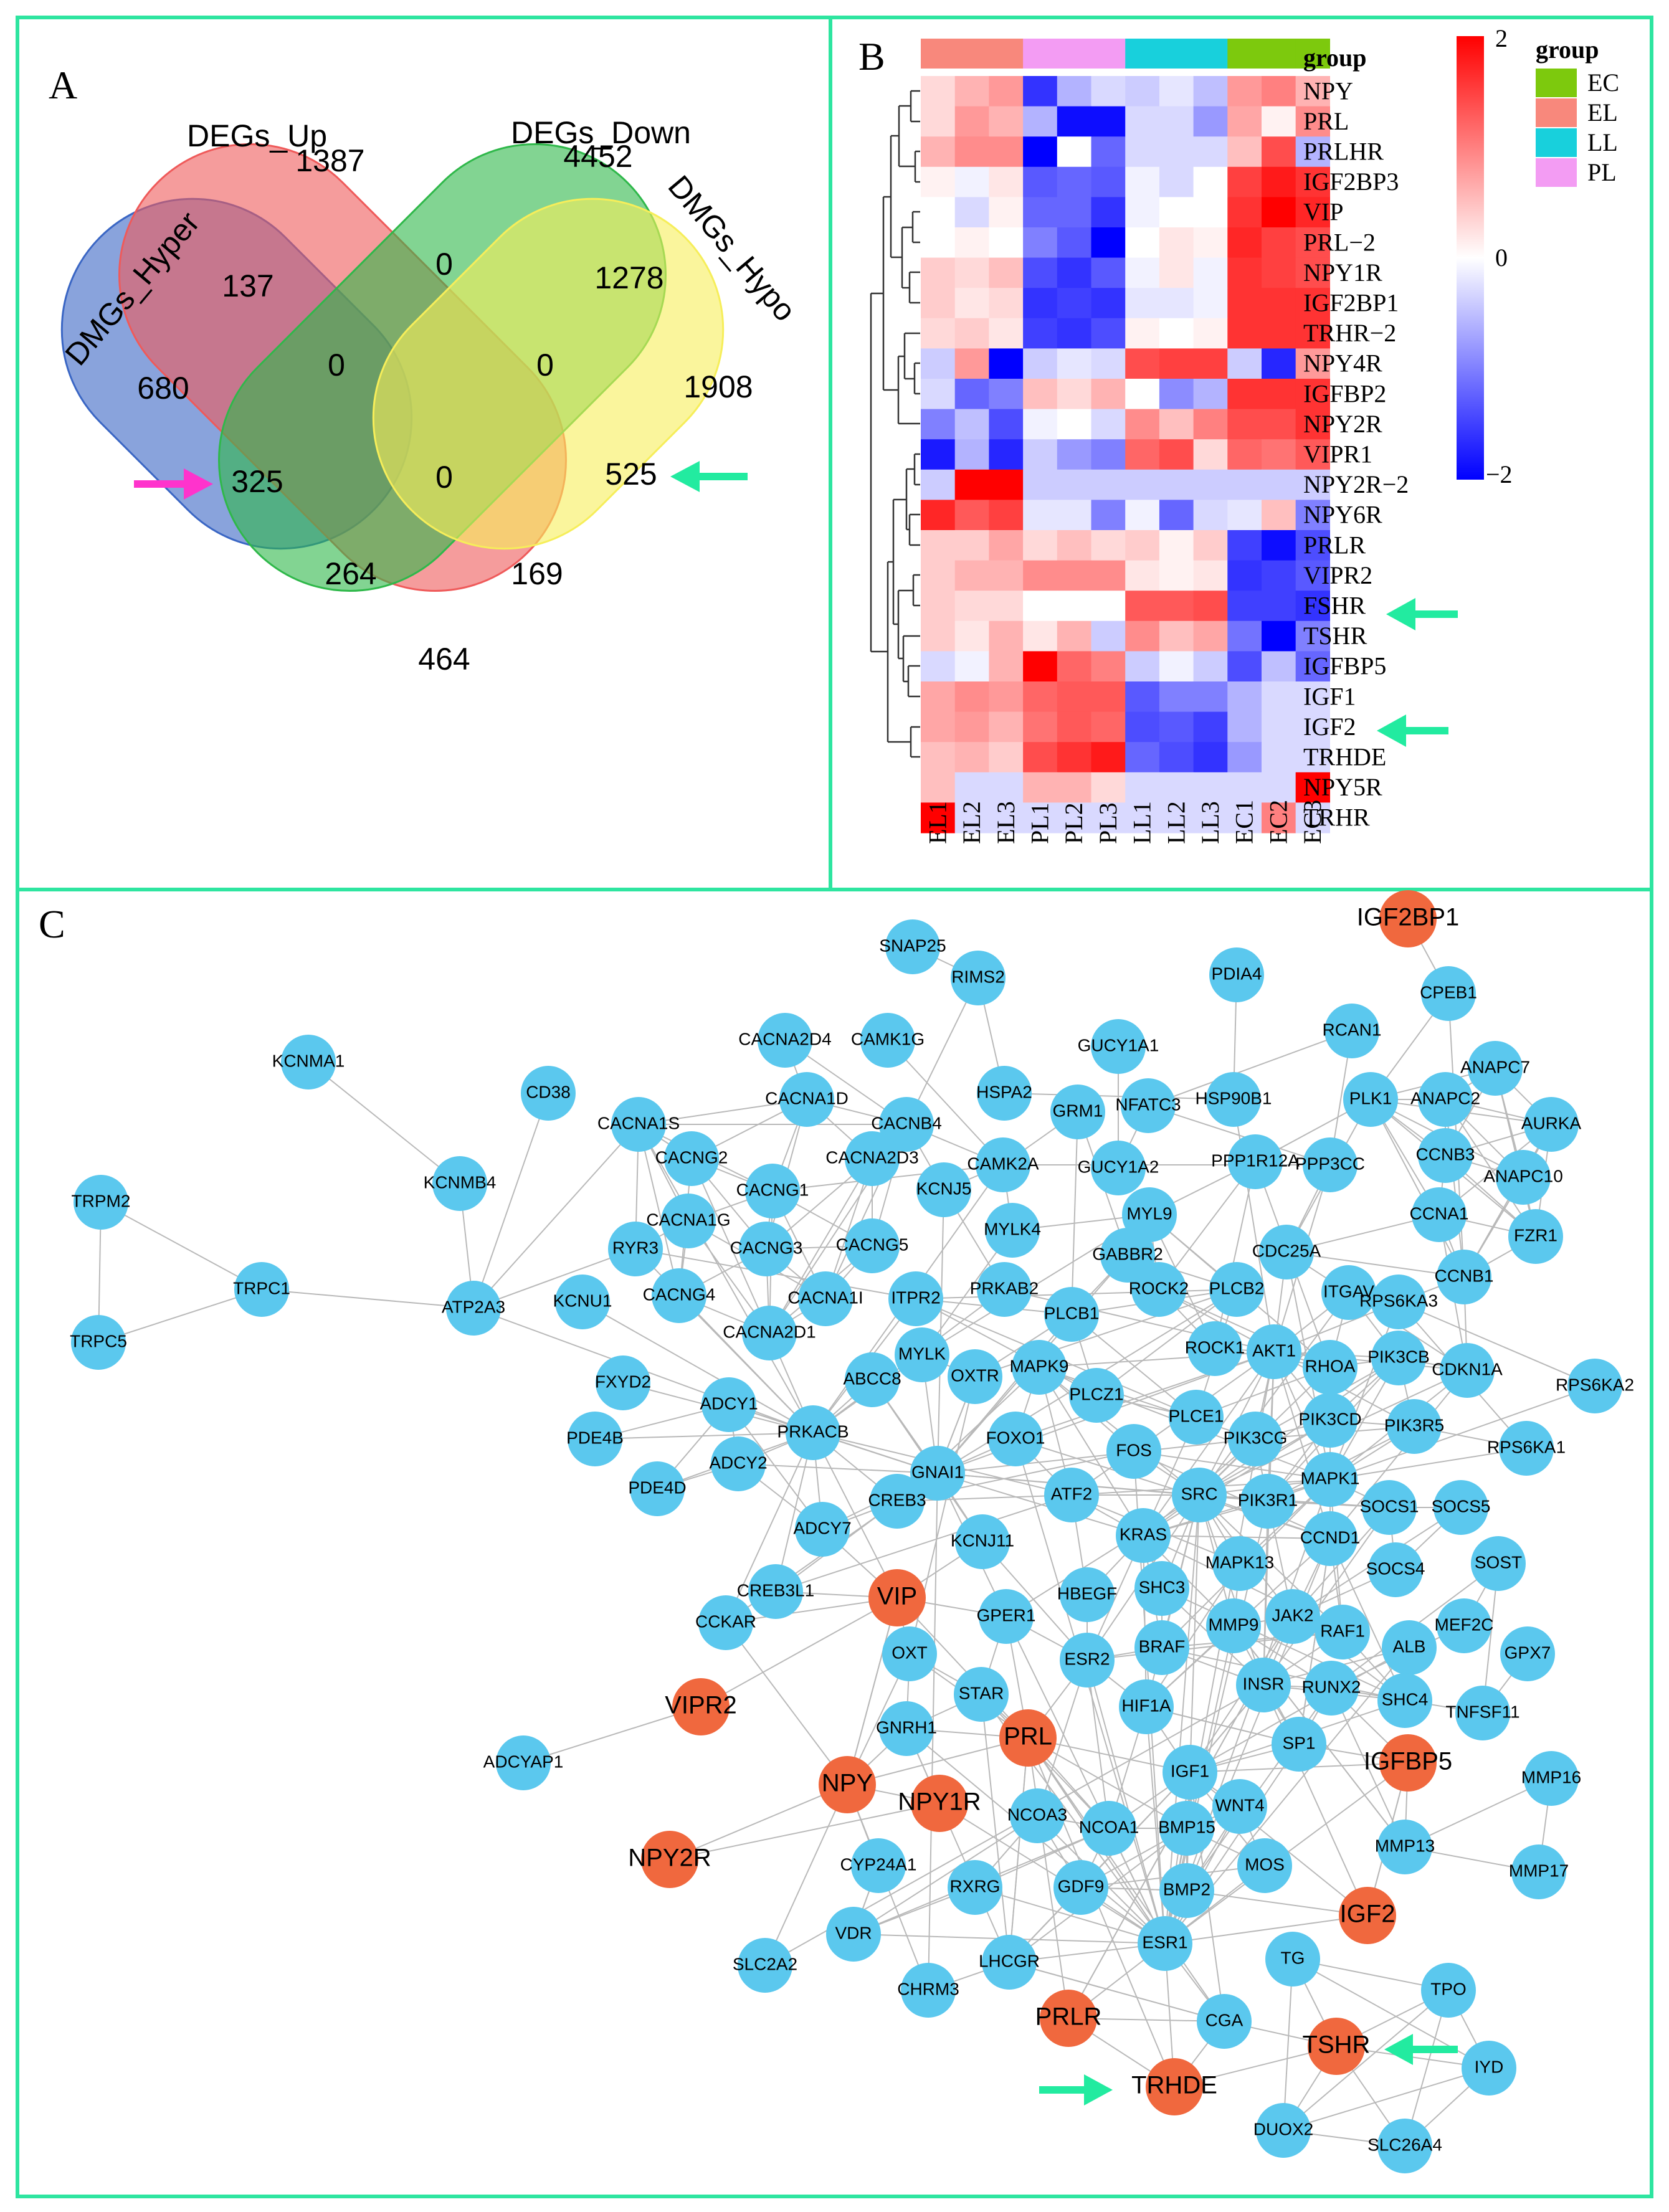 Image resolution: width=1669 pixels, height=2212 pixels. I want to click on network-node: SOST, so click(1498, 1563).